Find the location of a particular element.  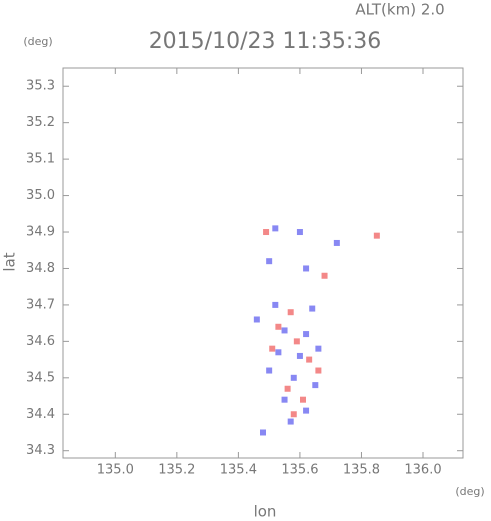

chart-title: 2015/10/23 11:35:36 is located at coordinates (265, 41).